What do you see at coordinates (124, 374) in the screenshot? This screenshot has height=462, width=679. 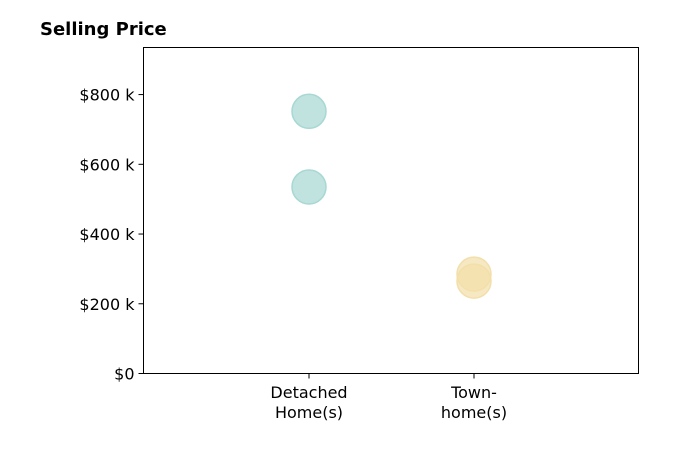 I see `y-tick-label: $0` at bounding box center [124, 374].